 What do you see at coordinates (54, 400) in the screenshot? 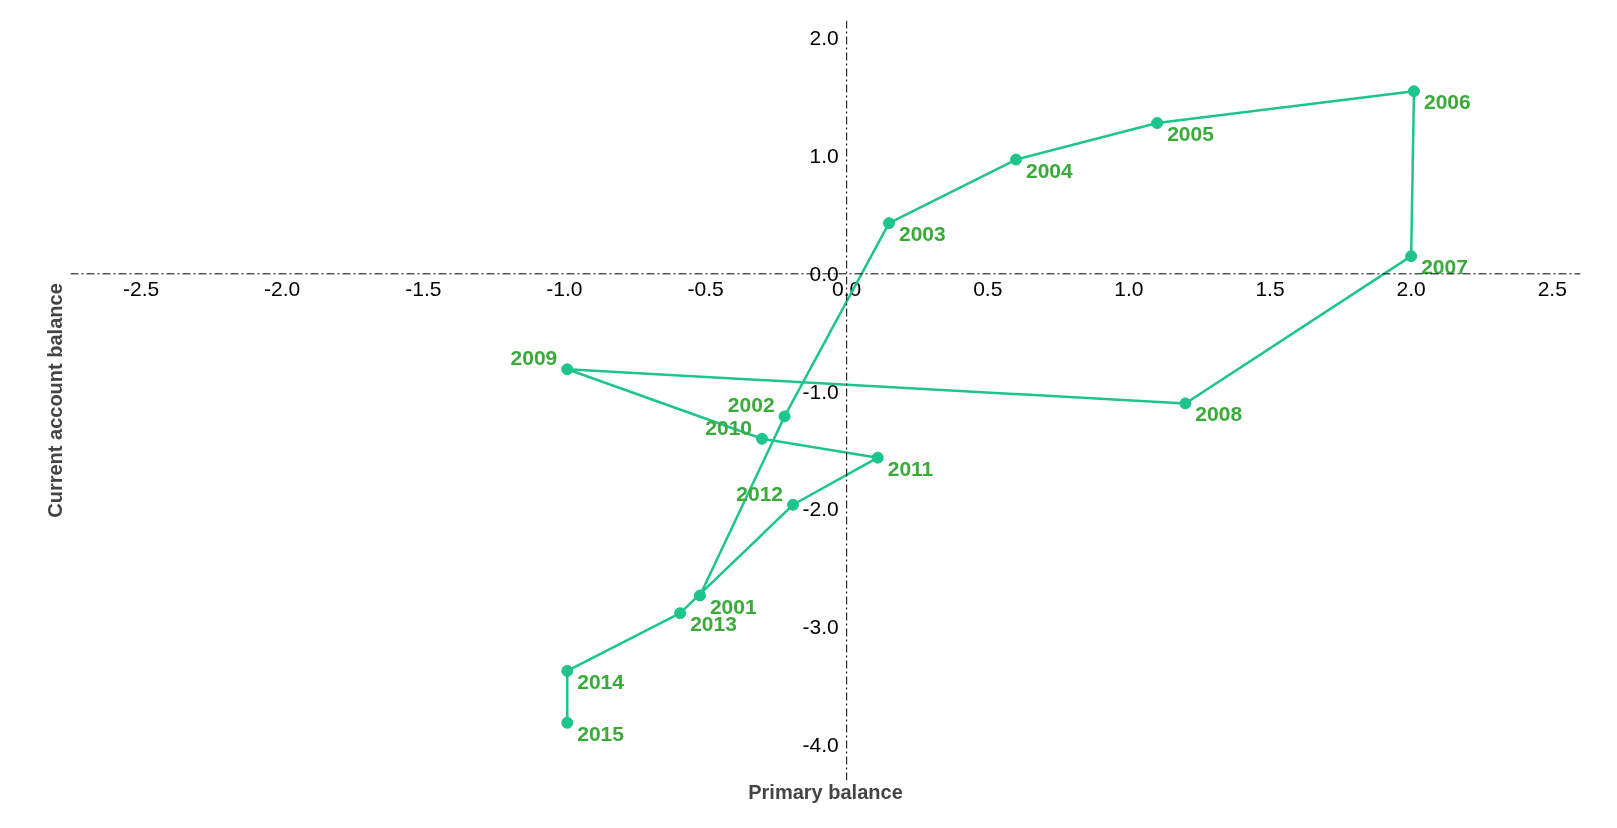
I see `y-axis-title: Current account balance` at bounding box center [54, 400].